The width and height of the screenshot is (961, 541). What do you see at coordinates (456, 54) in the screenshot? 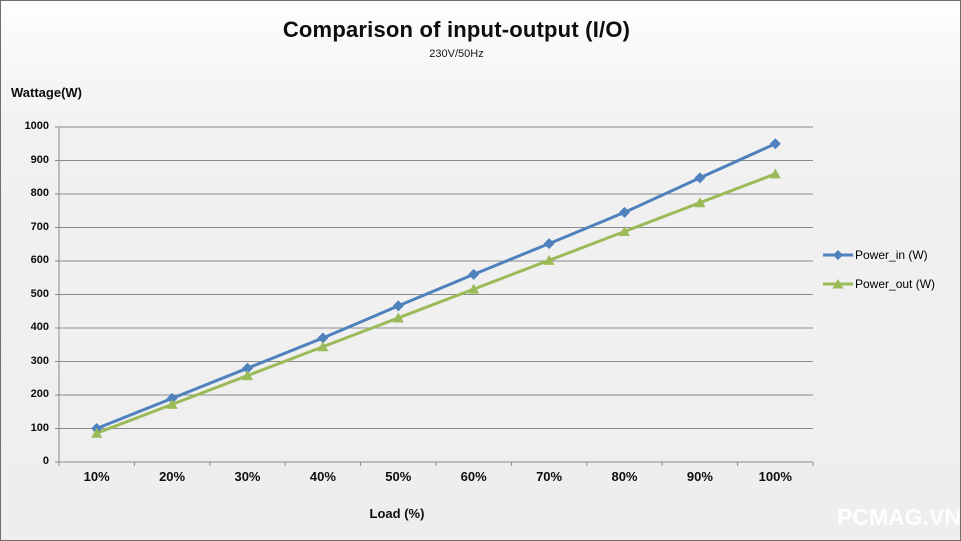
I see `chart-subtitle: 230V/50Hz` at bounding box center [456, 54].